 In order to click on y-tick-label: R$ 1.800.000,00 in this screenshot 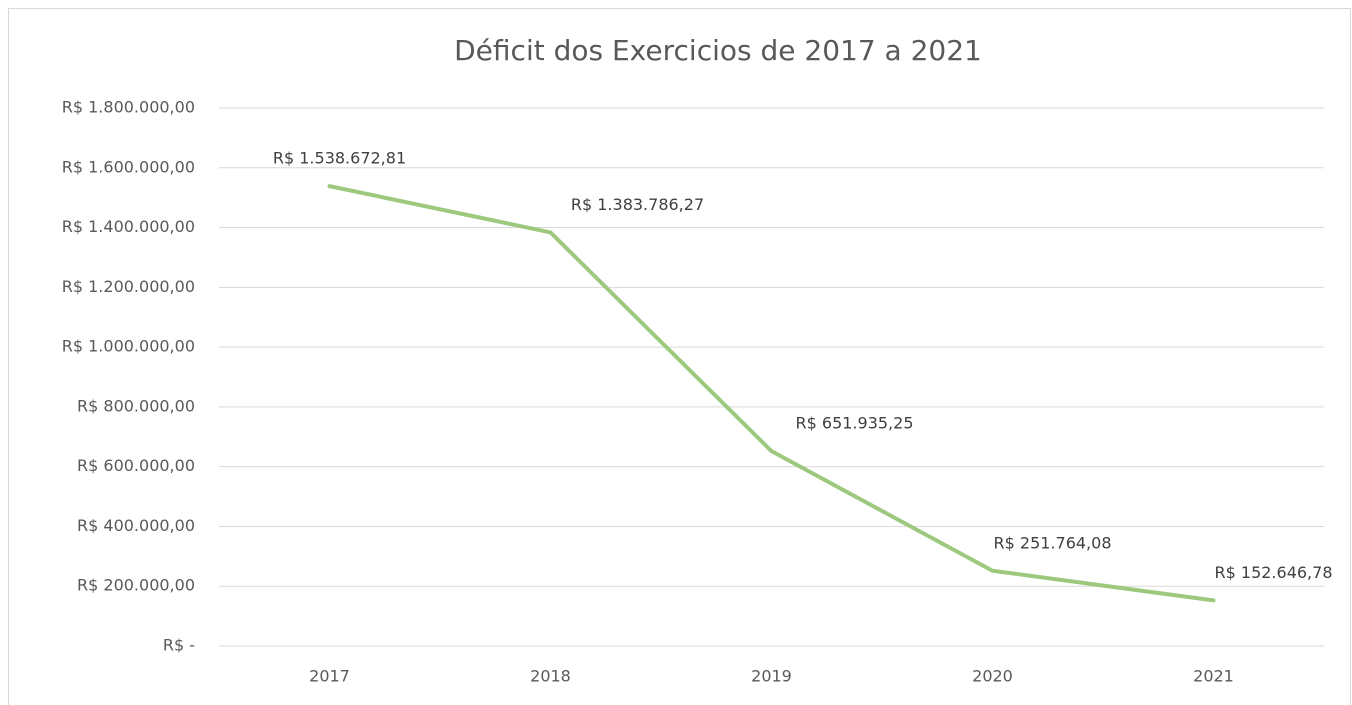, I will do `click(128, 107)`.